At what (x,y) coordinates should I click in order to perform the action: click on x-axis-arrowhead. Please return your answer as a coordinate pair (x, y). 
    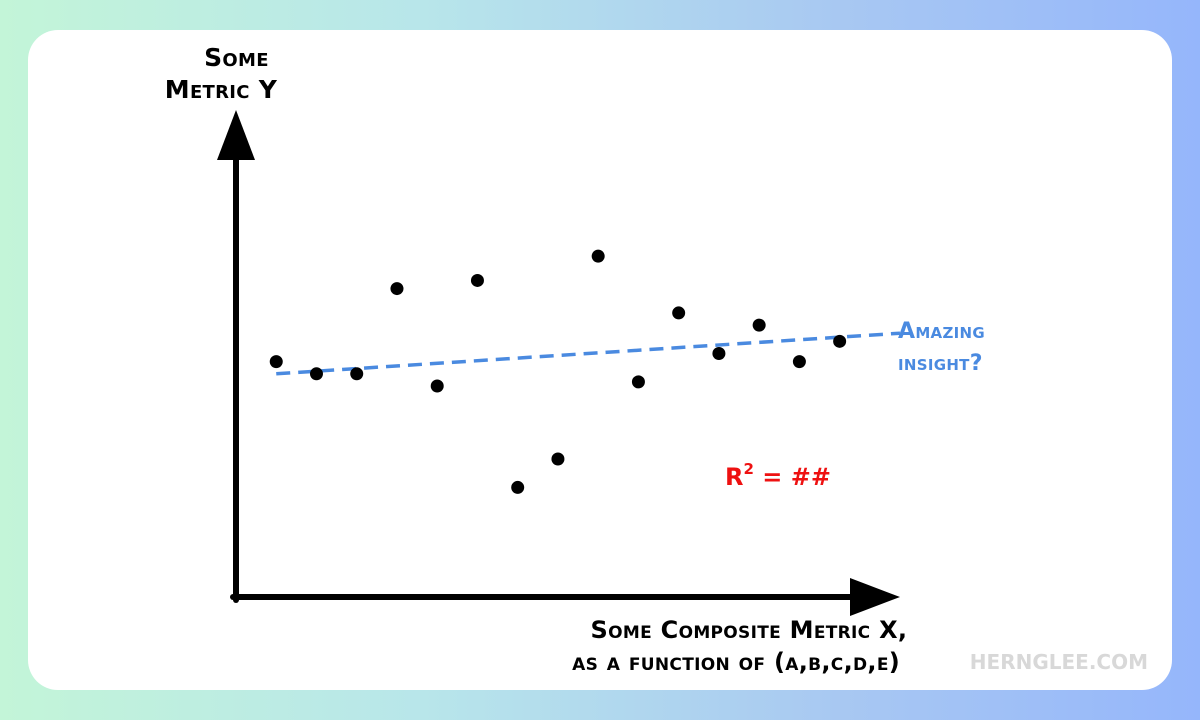
    Looking at the image, I should click on (875, 597).